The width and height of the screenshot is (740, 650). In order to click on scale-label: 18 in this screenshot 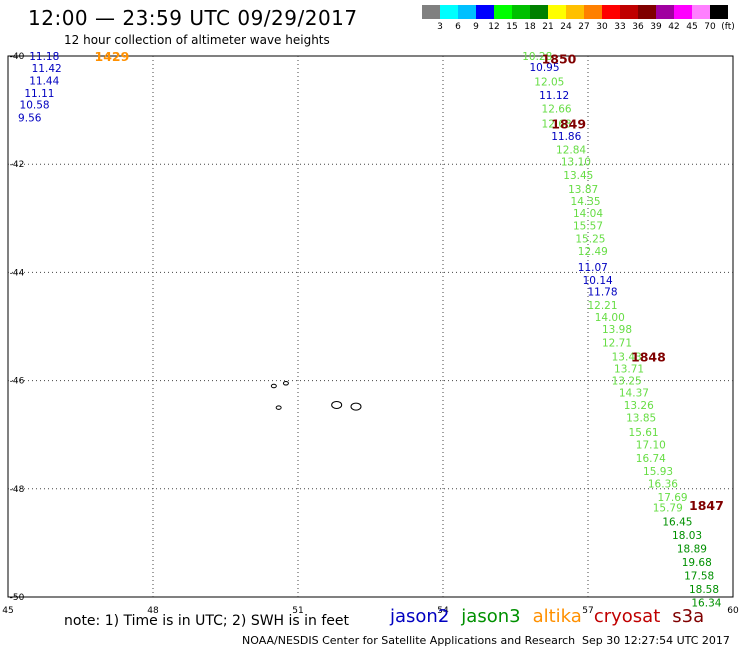, I will do `click(530, 27)`.